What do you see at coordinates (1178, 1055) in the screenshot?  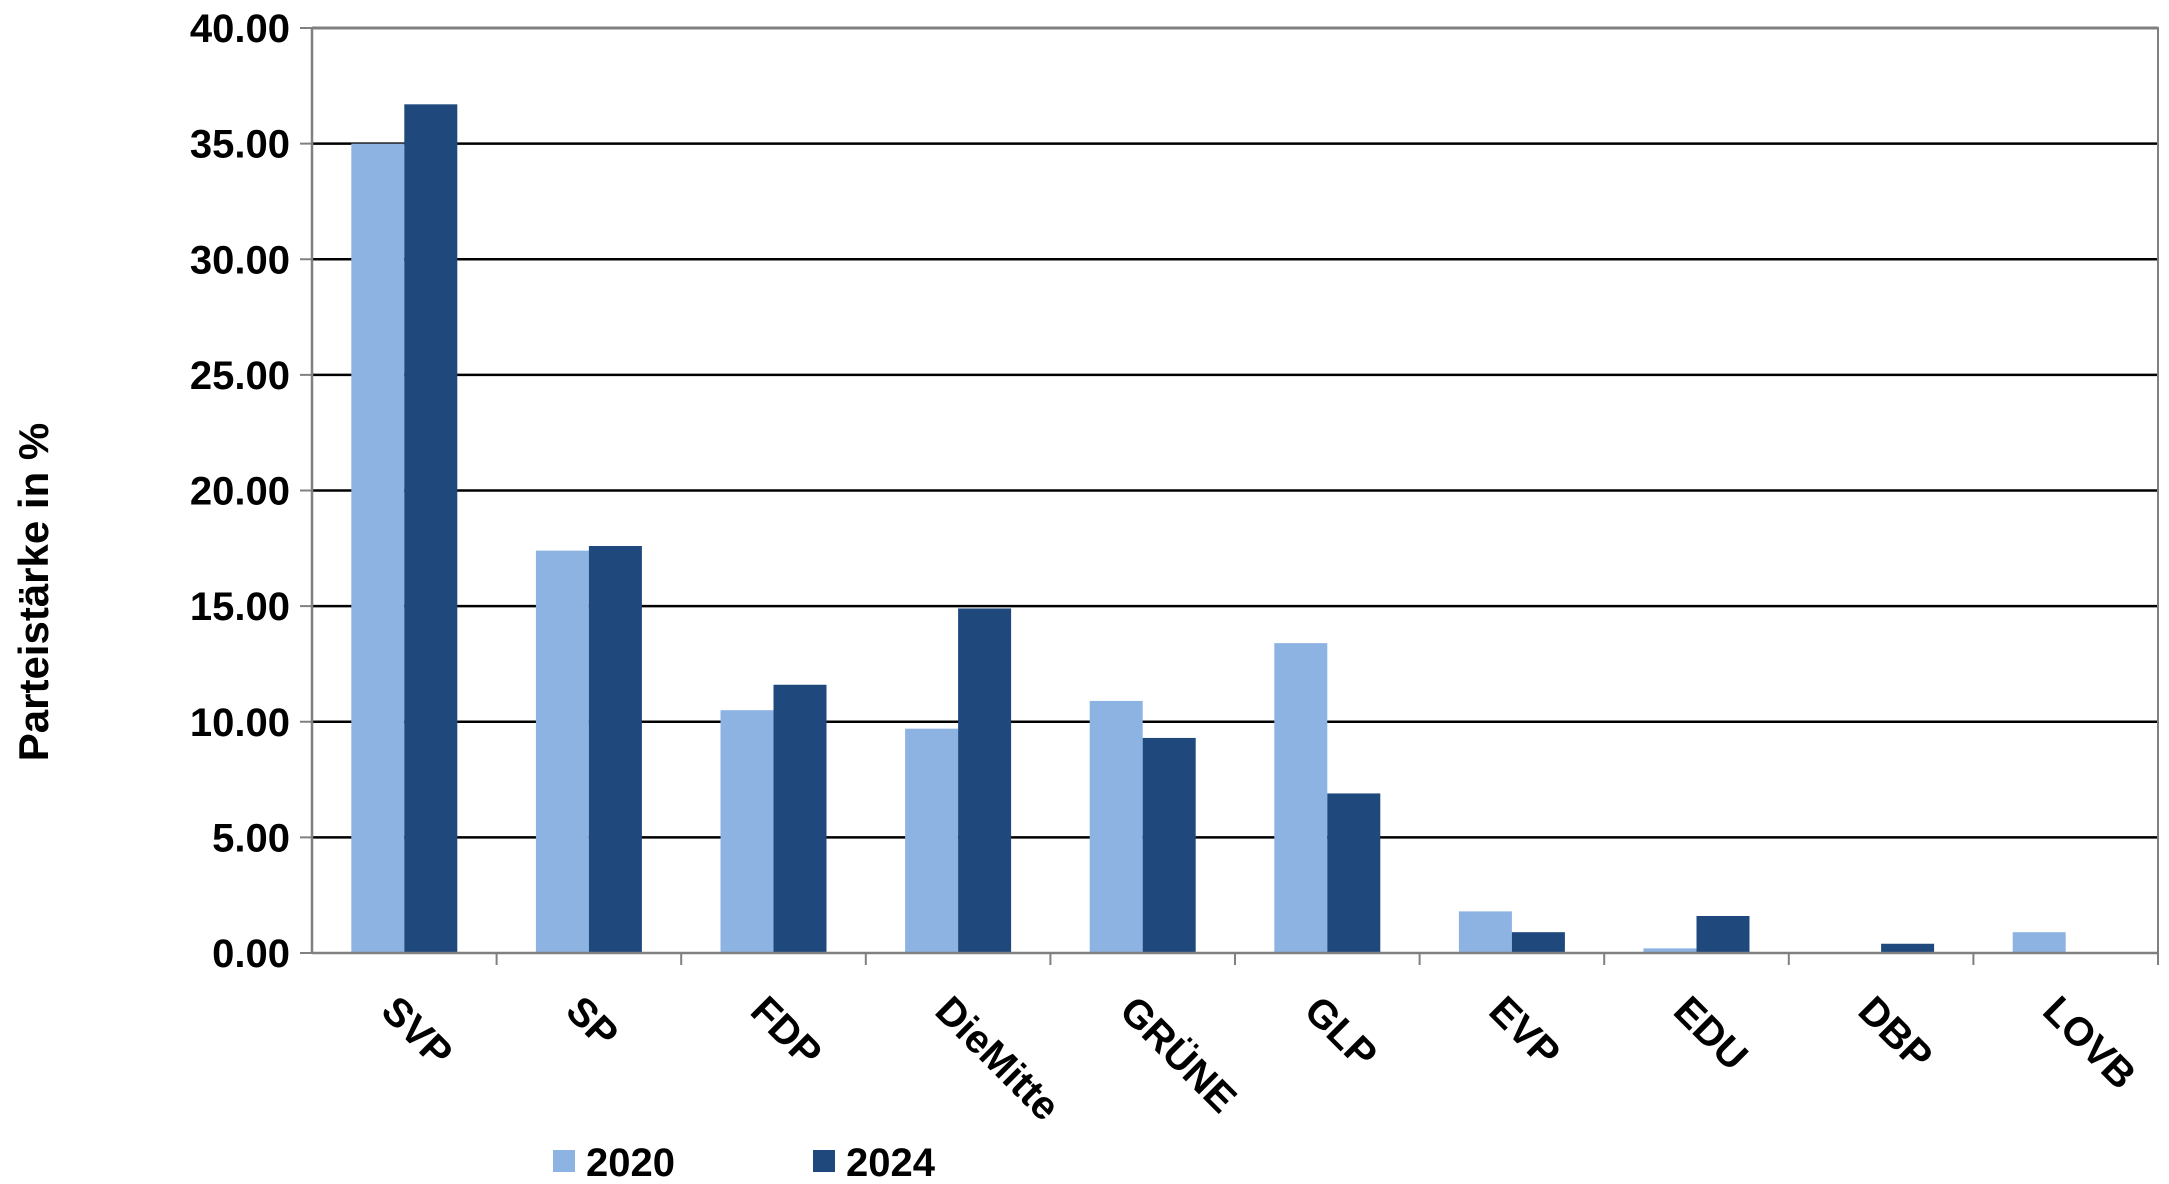 I see `x-category-label: GRÜNE` at bounding box center [1178, 1055].